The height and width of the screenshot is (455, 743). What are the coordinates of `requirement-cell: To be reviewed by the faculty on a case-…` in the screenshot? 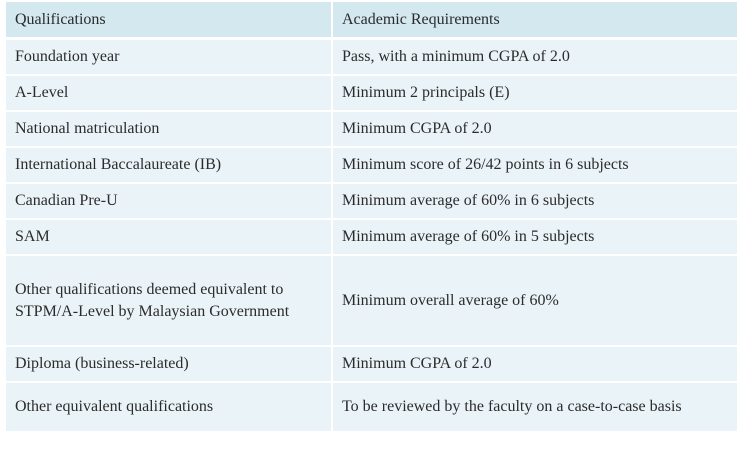 It's located at (534, 406).